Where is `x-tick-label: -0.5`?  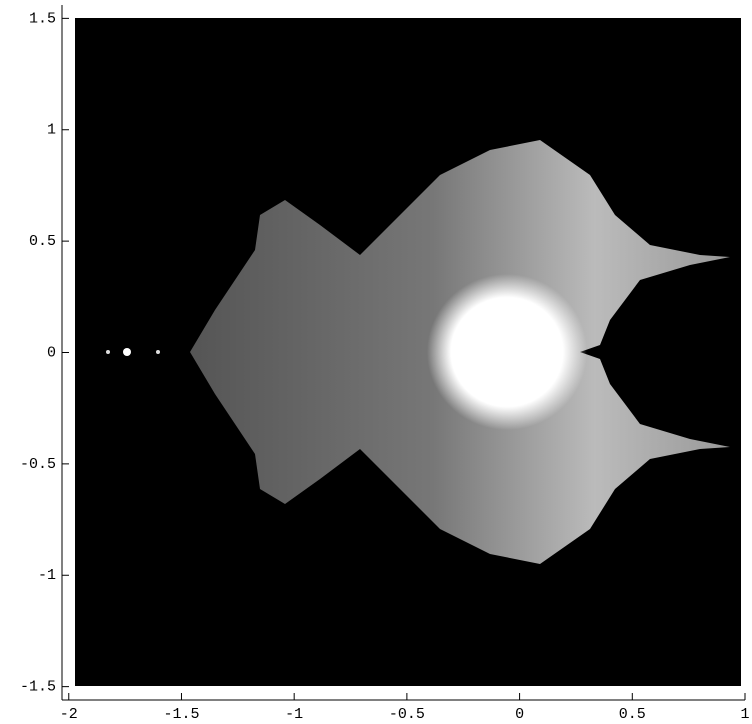
x-tick-label: -0.5 is located at coordinates (407, 714).